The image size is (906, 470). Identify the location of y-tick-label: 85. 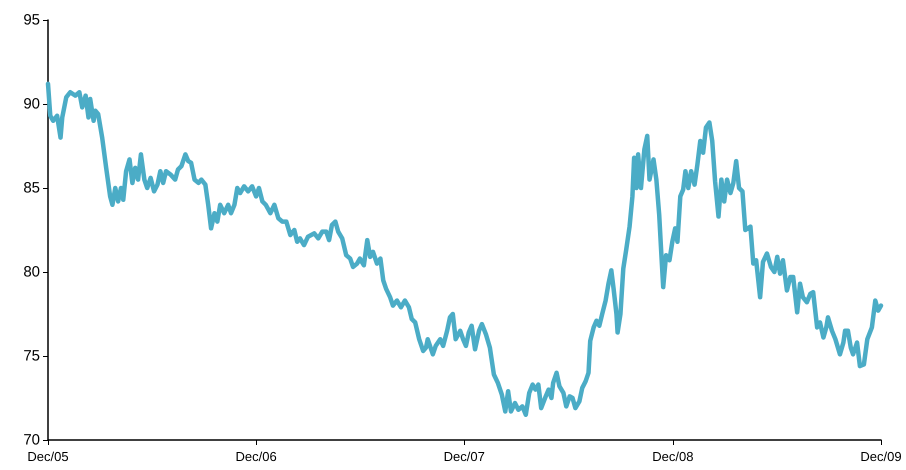
(31, 188).